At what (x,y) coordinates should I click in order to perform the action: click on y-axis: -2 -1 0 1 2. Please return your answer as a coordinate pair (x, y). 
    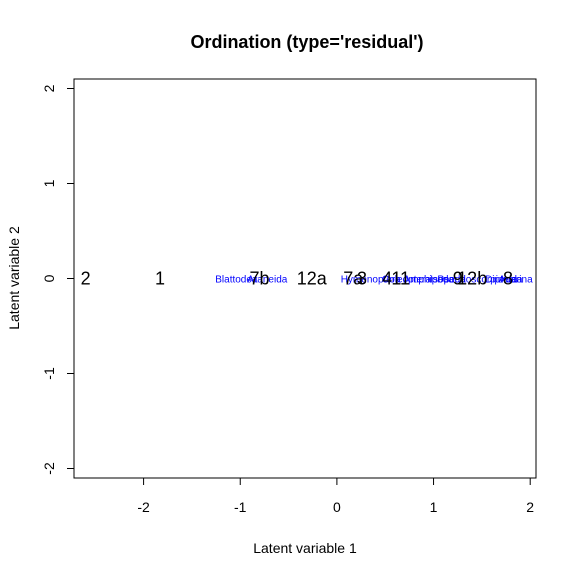
    Looking at the image, I should click on (57, 279).